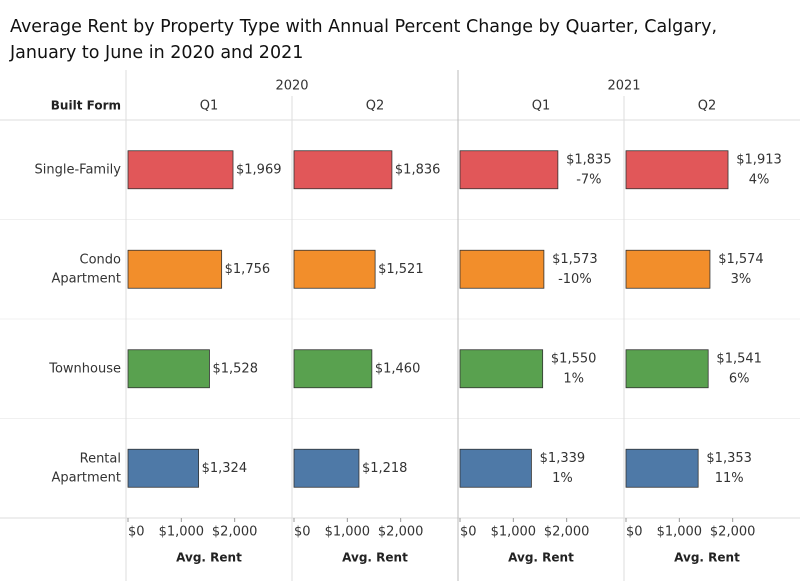  Describe the element at coordinates (739, 358) in the screenshot. I see `value-label: $1,541` at that location.